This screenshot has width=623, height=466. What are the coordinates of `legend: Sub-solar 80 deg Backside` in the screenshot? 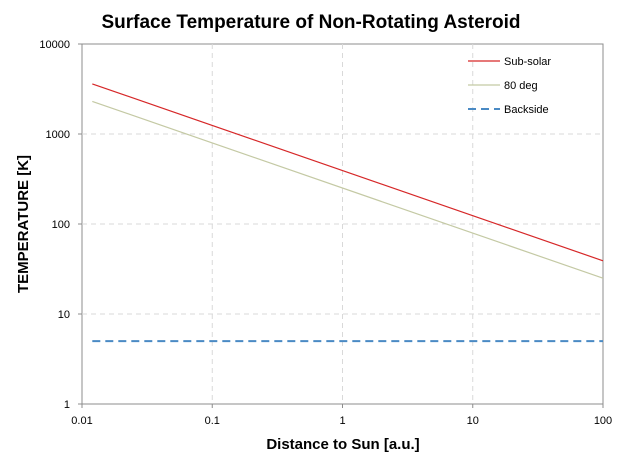 It's located at (509, 86).